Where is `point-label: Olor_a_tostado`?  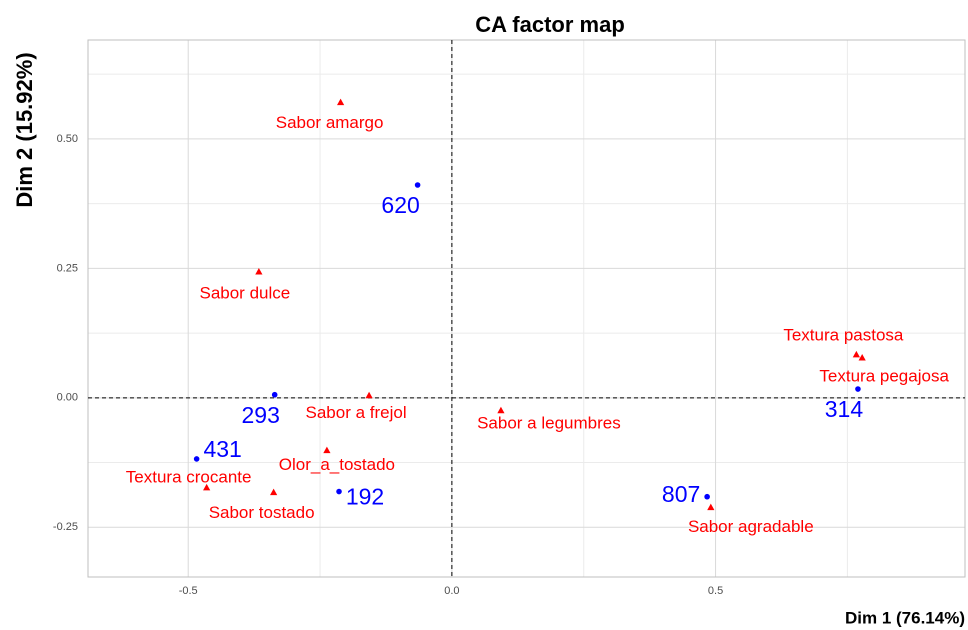
point-label: Olor_a_tostado is located at coordinates (337, 464).